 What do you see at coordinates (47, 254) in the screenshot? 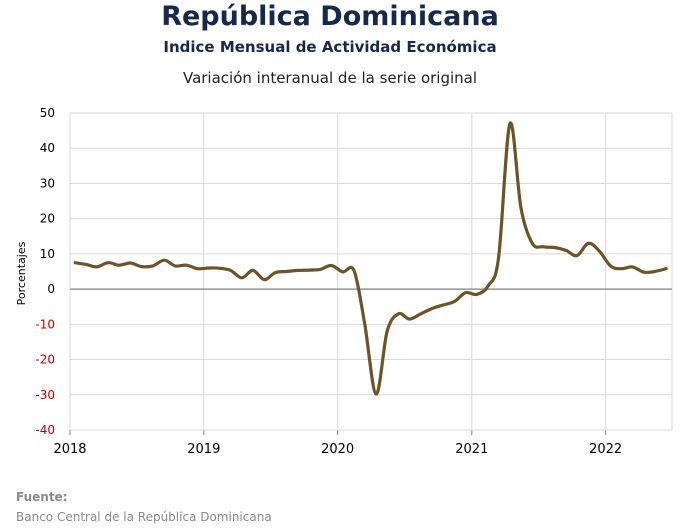
I see `y-tick-label: 10` at bounding box center [47, 254].